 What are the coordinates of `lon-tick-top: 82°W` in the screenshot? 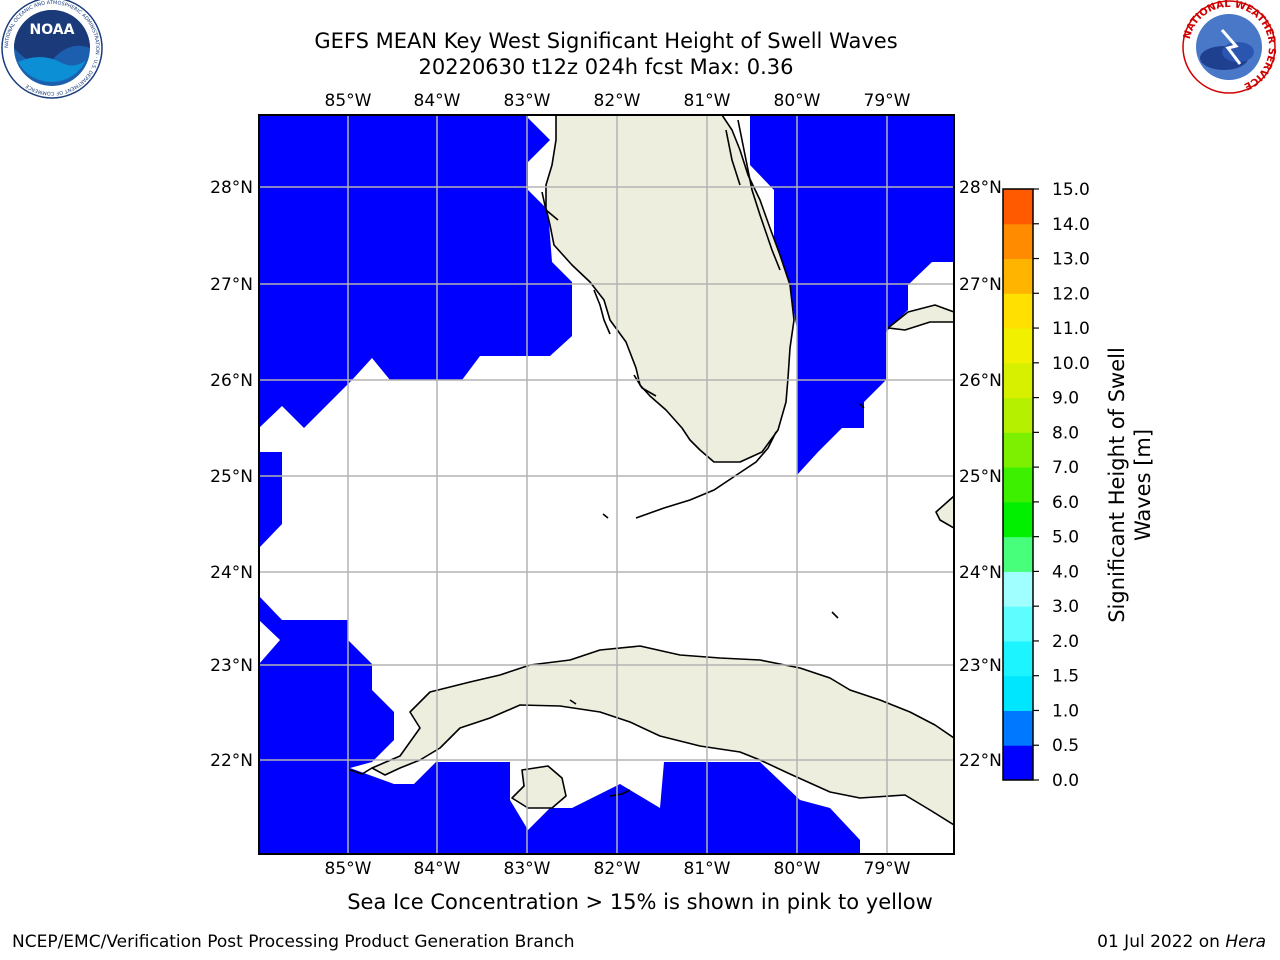 It's located at (617, 101).